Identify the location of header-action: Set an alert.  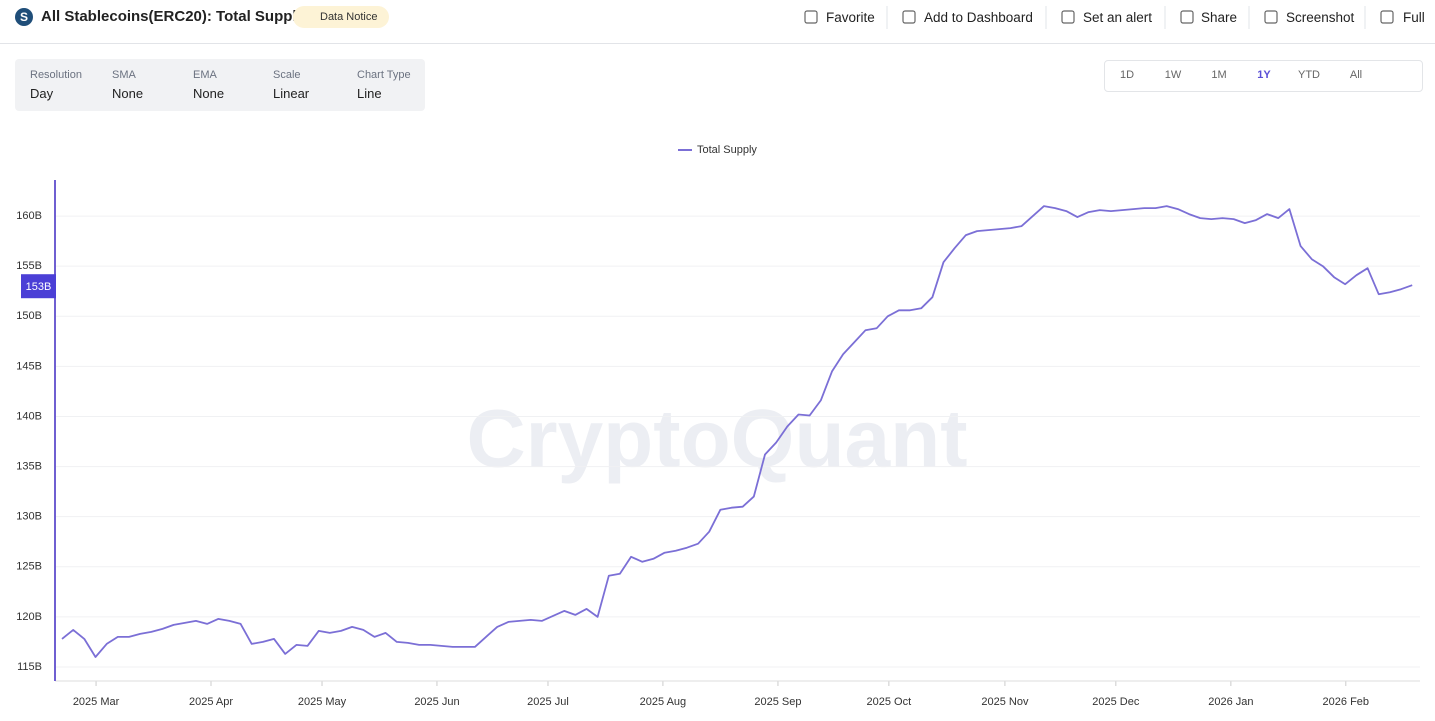
(1118, 17).